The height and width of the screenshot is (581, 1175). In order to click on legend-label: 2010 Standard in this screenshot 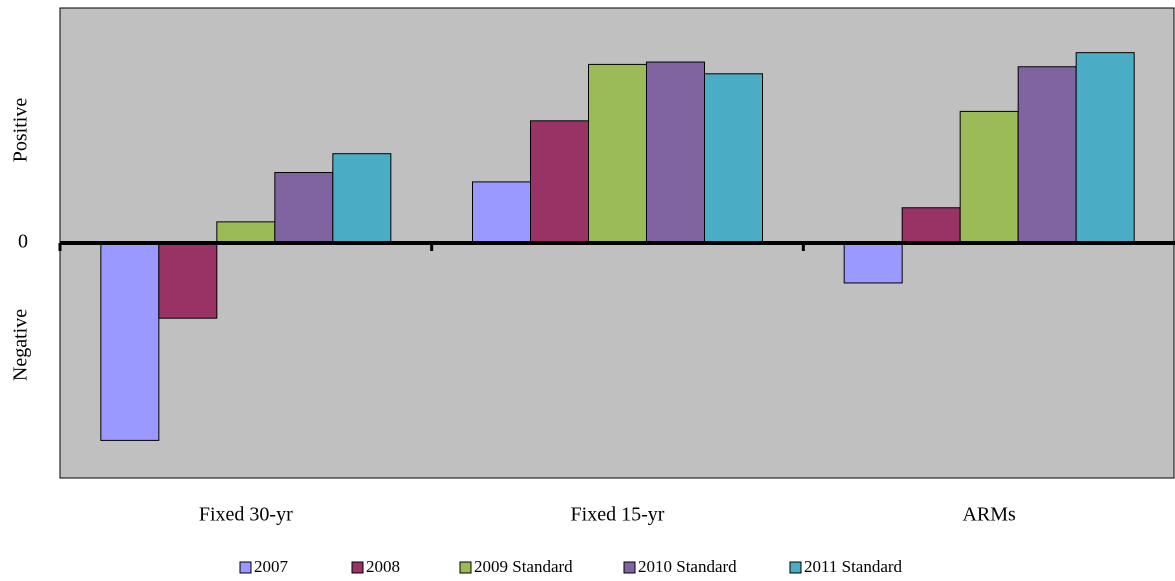, I will do `click(687, 566)`.